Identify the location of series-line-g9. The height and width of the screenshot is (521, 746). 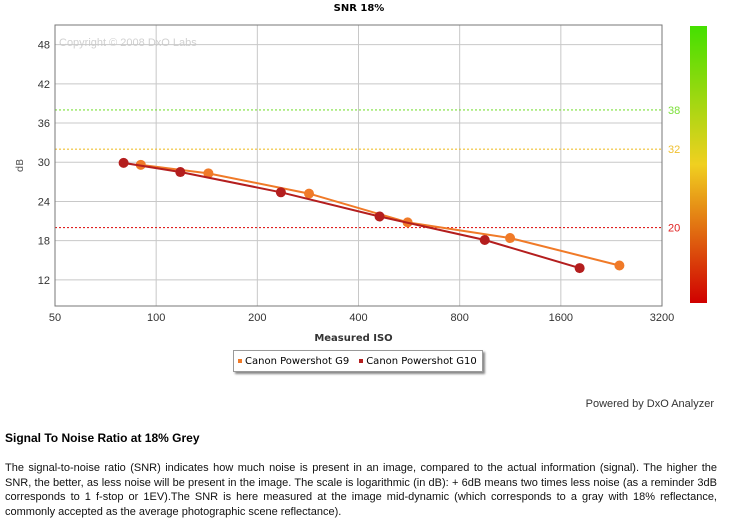
(380, 215).